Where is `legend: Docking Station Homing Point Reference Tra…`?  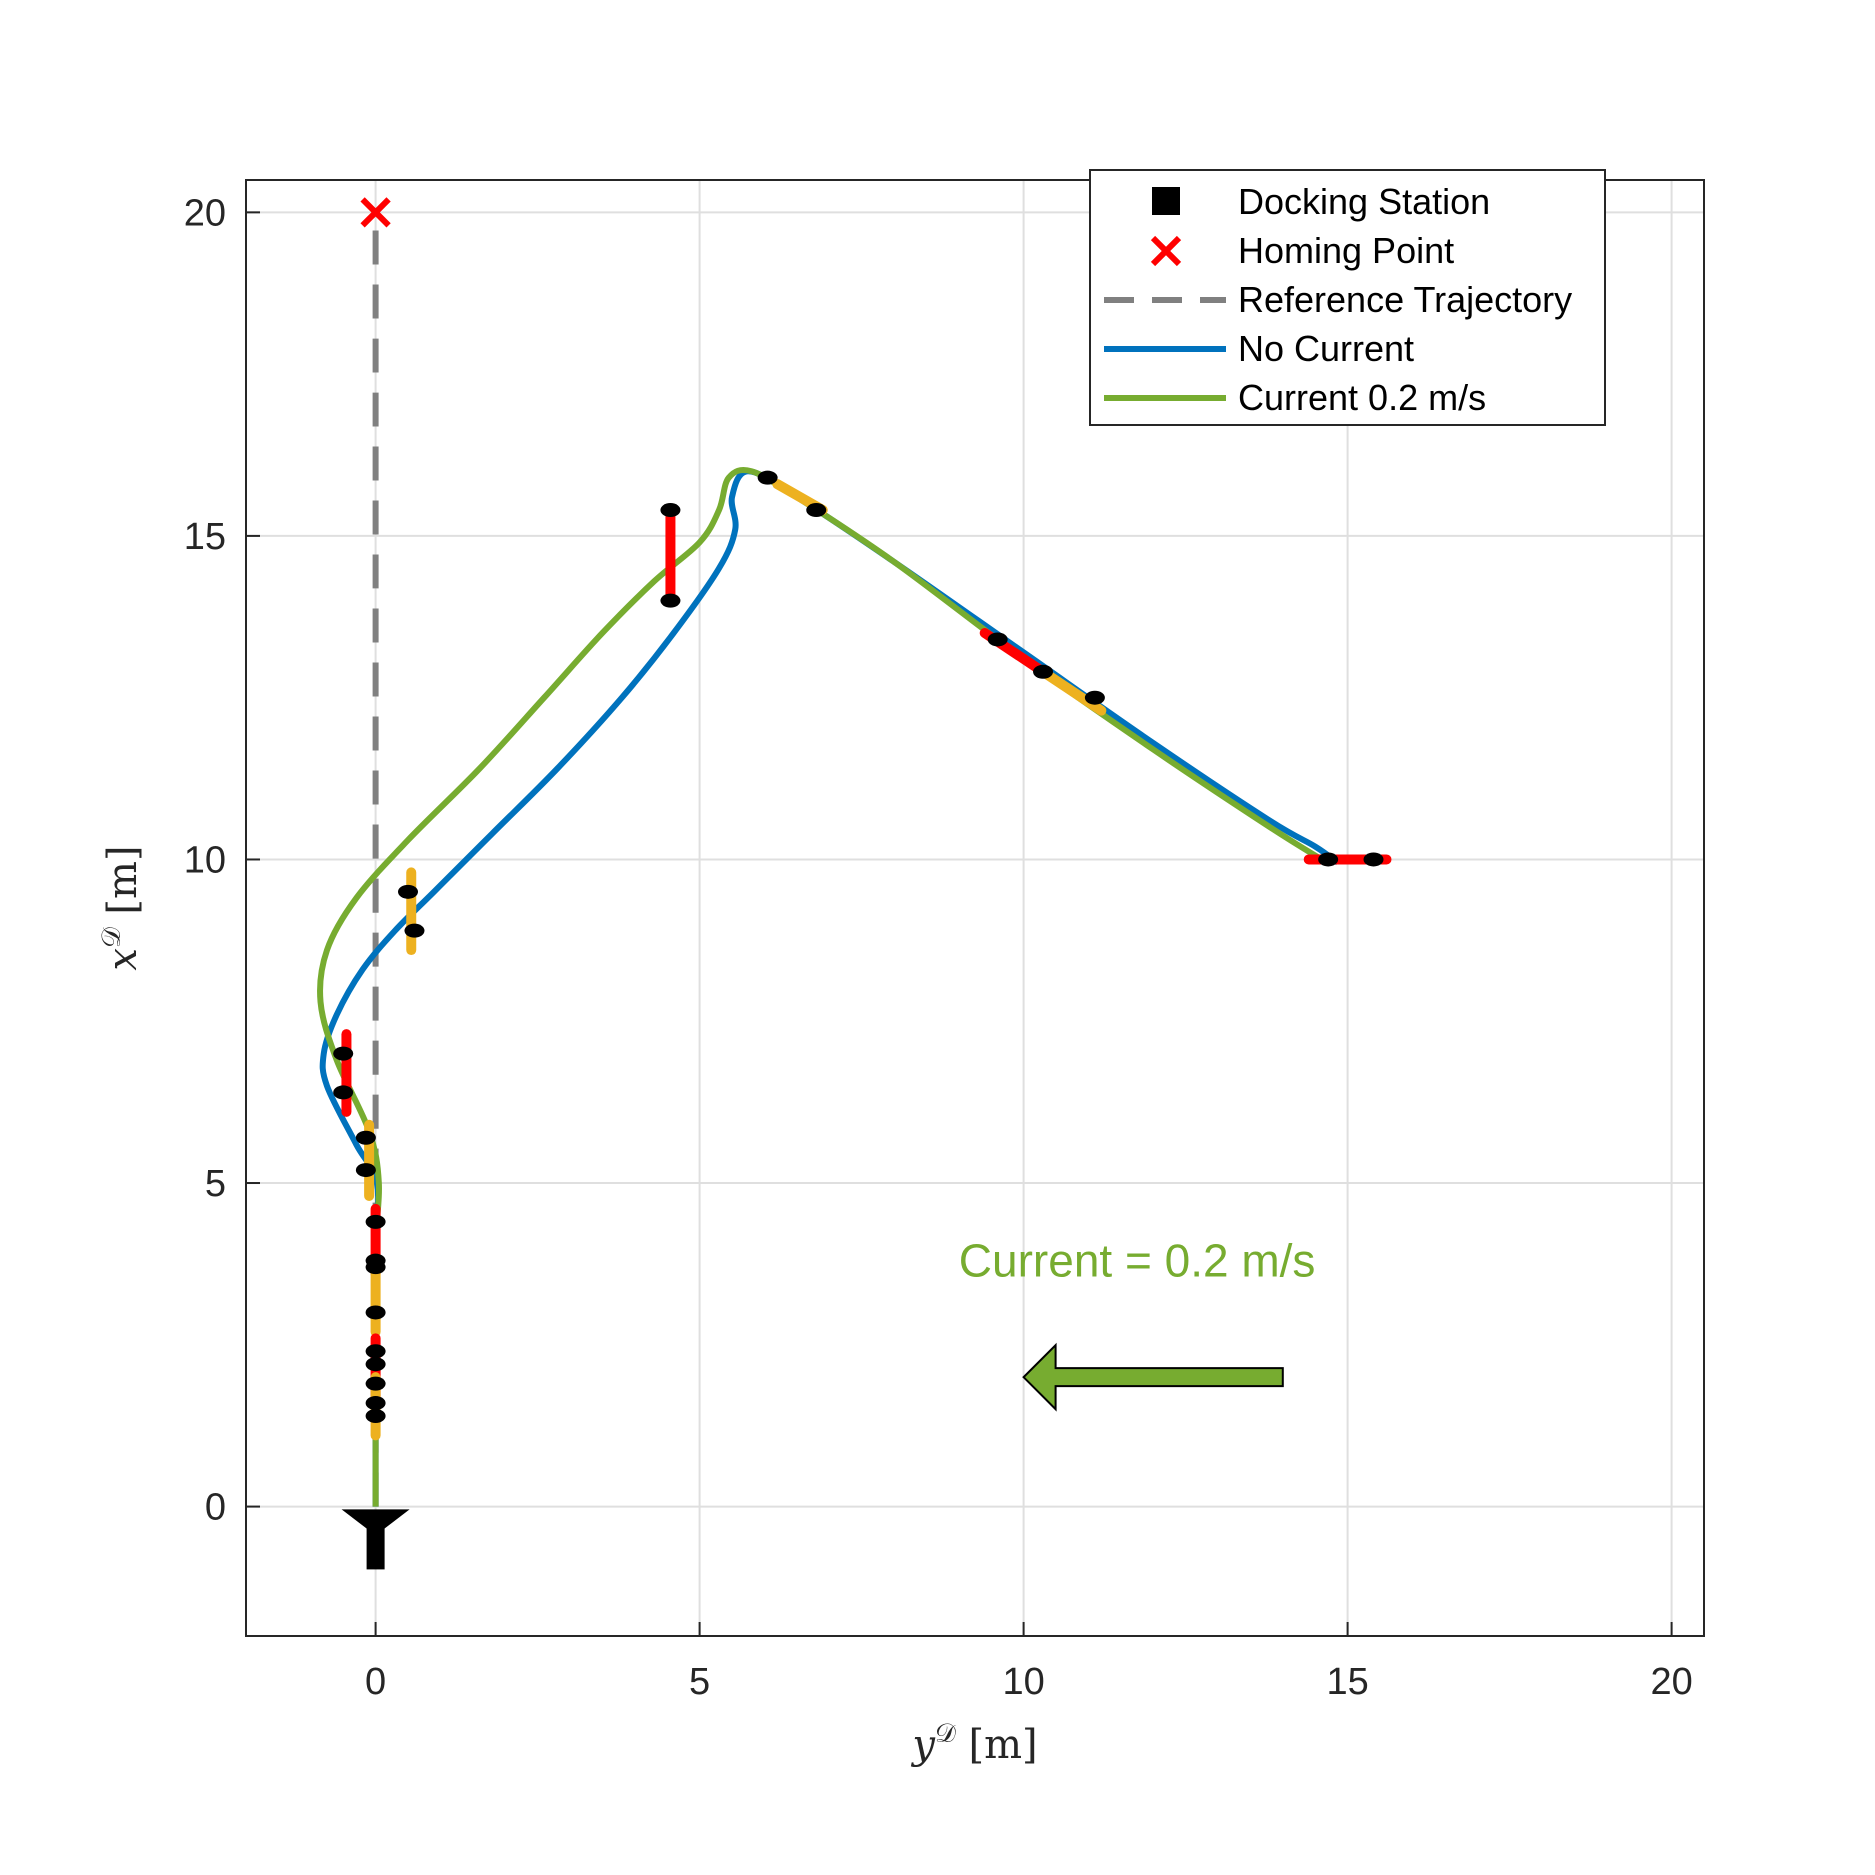
legend: Docking Station Homing Point Reference Tra… is located at coordinates (1347, 297).